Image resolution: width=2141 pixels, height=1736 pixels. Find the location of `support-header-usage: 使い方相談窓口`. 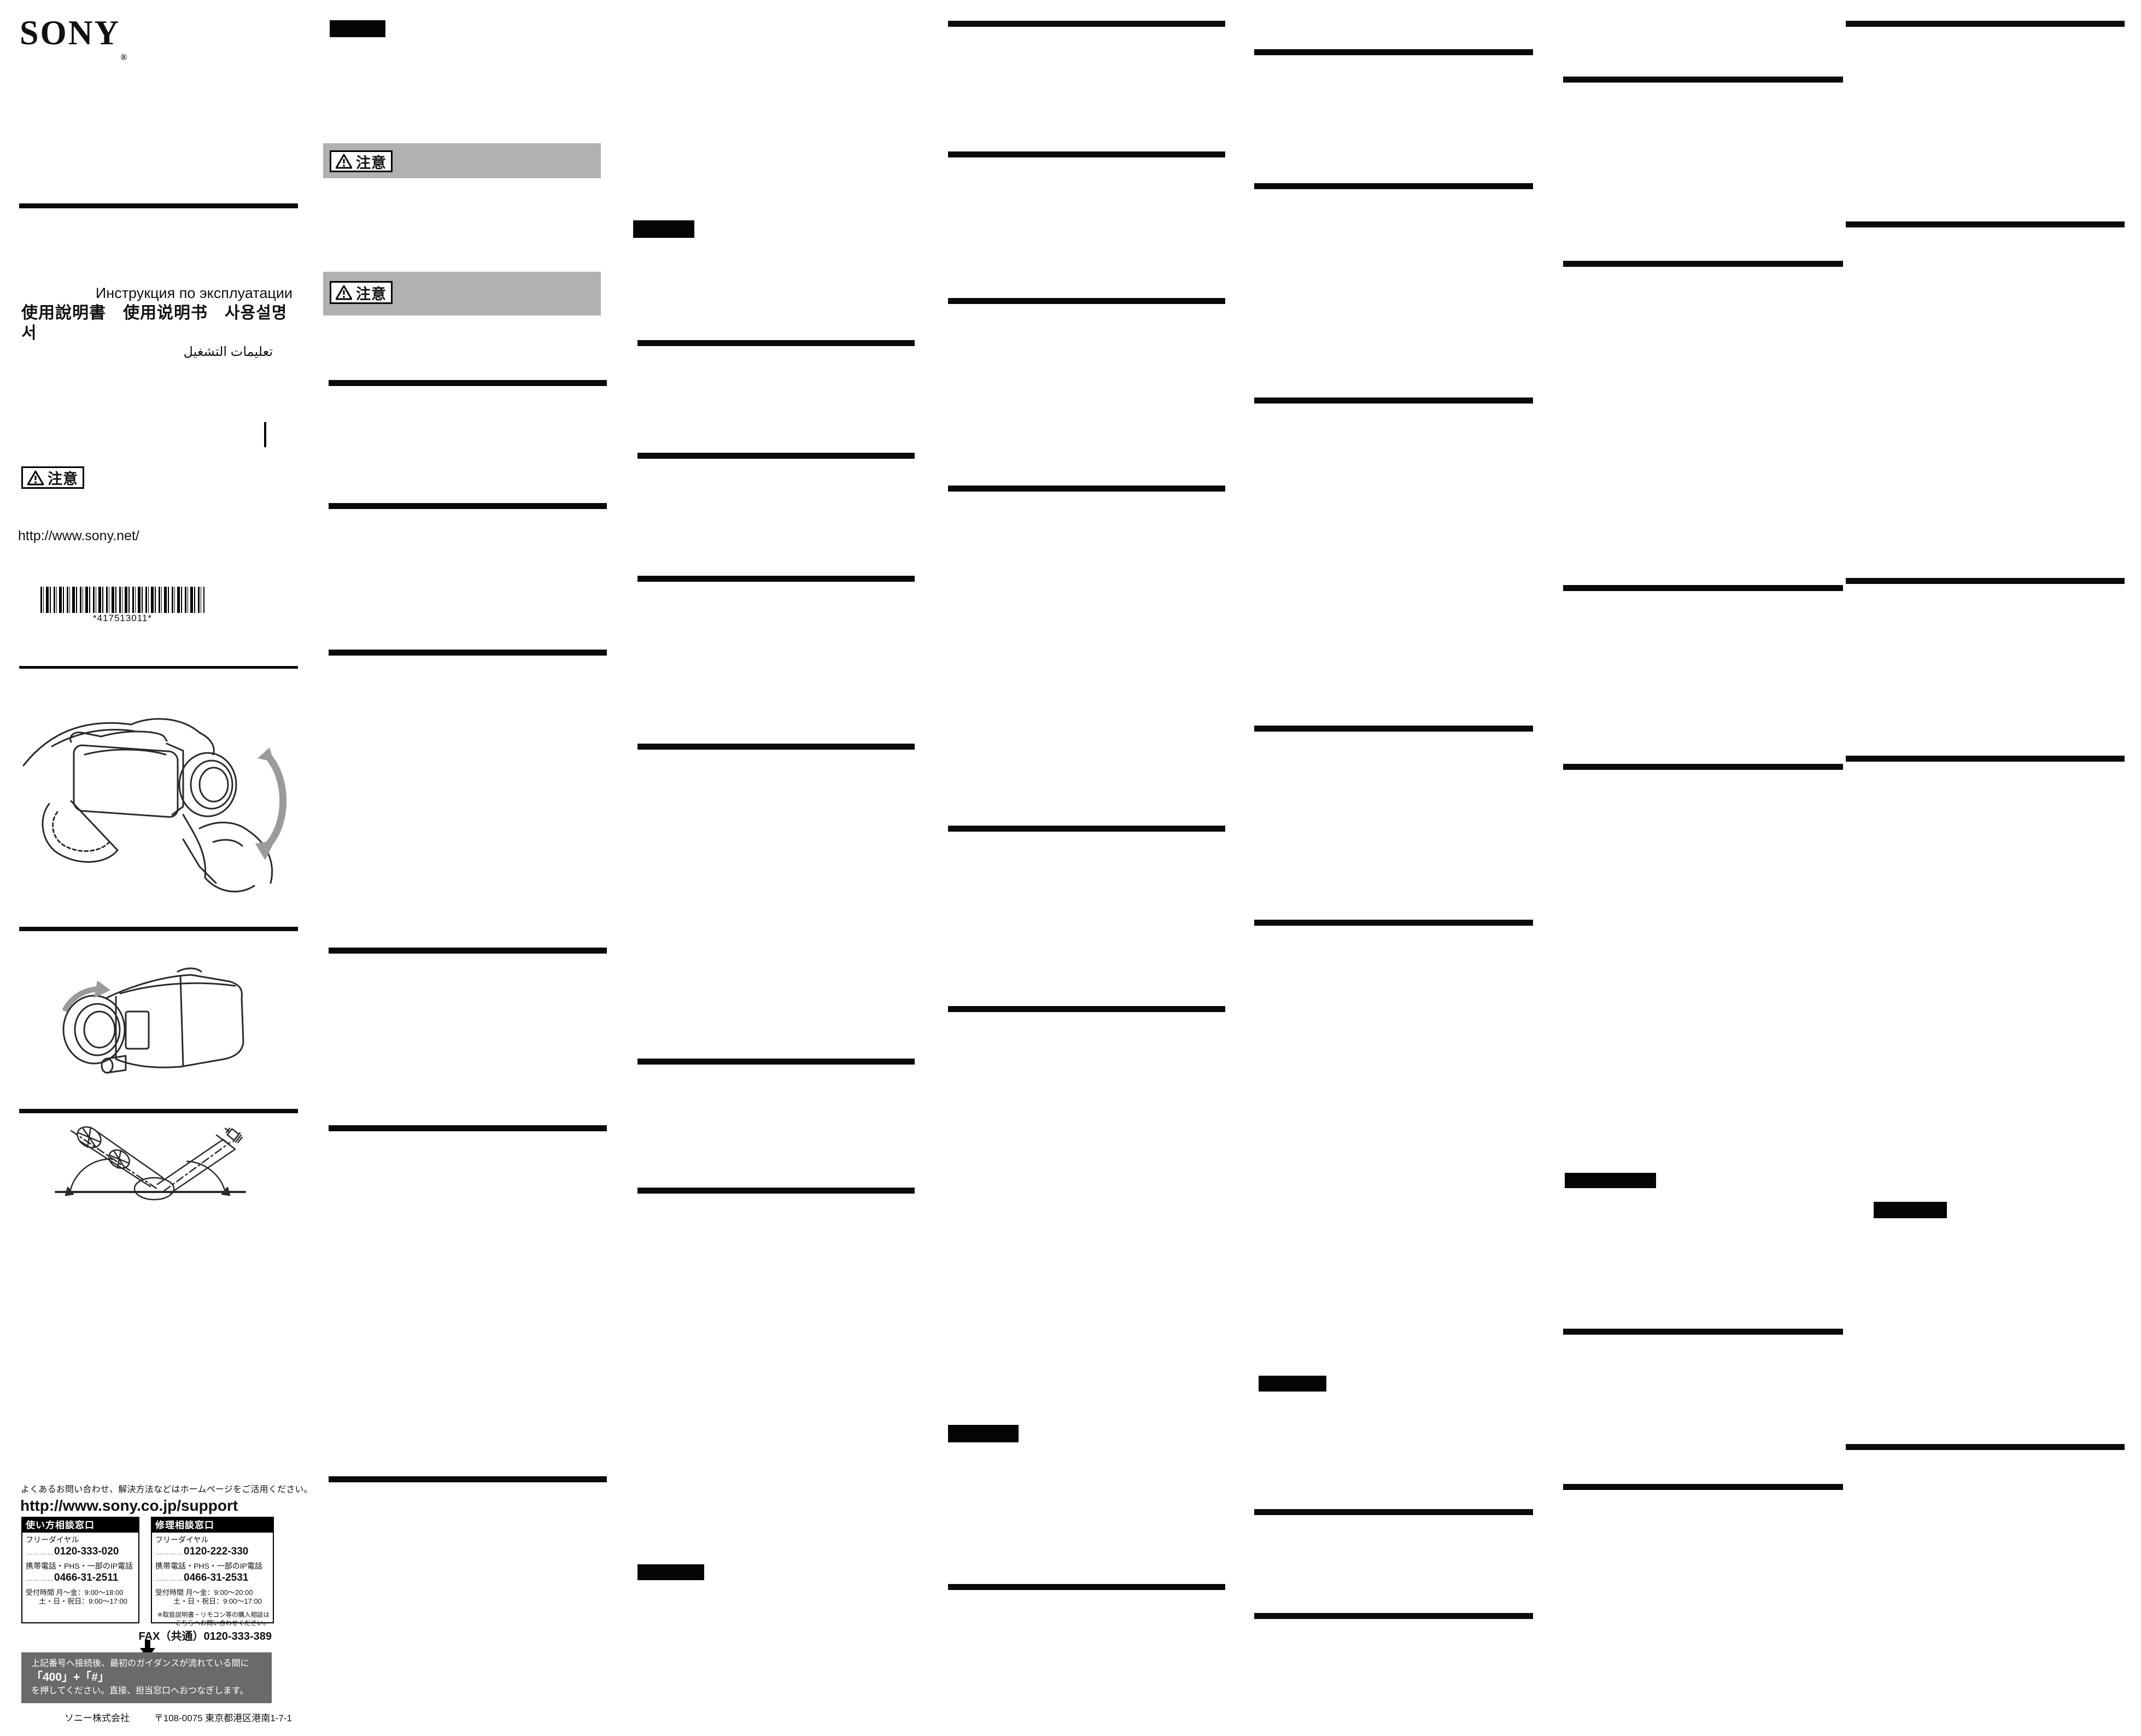

support-header-usage: 使い方相談窓口 is located at coordinates (80, 1524).